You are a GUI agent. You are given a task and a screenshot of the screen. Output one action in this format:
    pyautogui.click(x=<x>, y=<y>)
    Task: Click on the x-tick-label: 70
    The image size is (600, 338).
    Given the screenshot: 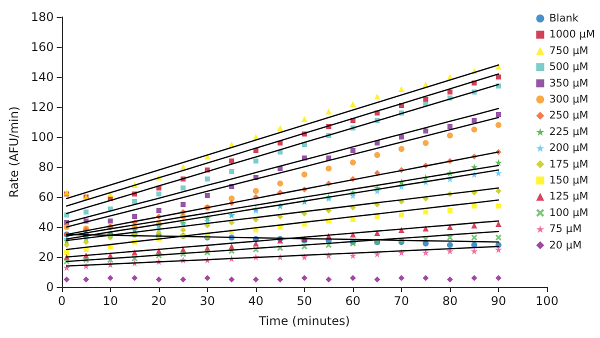 What is the action you would take?
    pyautogui.click(x=402, y=301)
    